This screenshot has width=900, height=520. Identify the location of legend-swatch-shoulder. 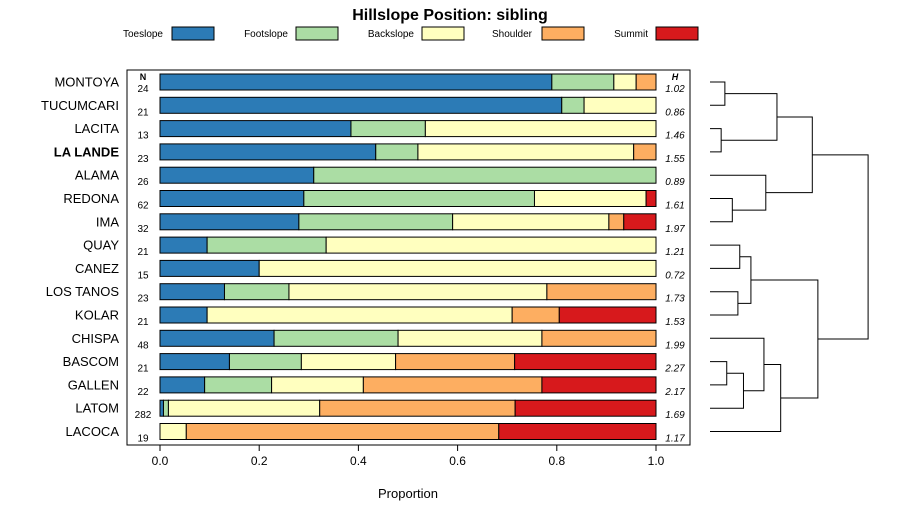
(563, 33).